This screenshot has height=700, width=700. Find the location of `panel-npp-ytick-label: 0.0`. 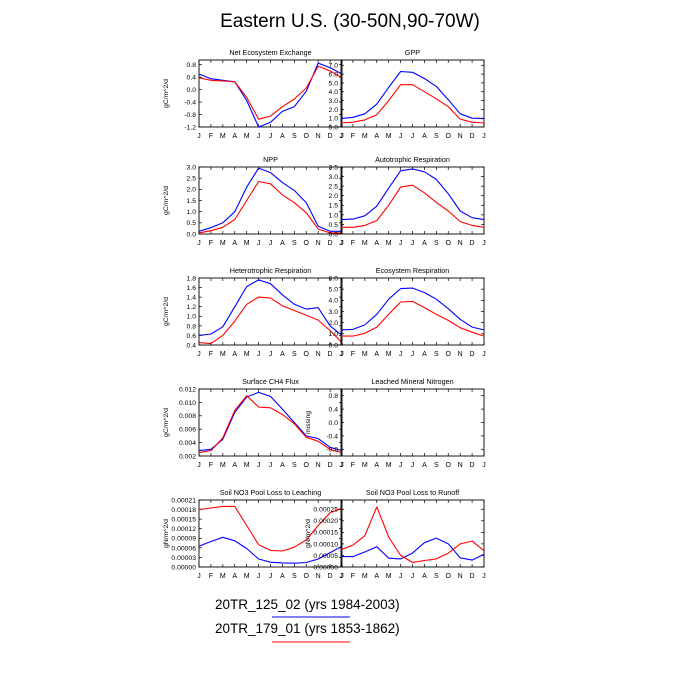

panel-npp-ytick-label: 0.0 is located at coordinates (192, 234).